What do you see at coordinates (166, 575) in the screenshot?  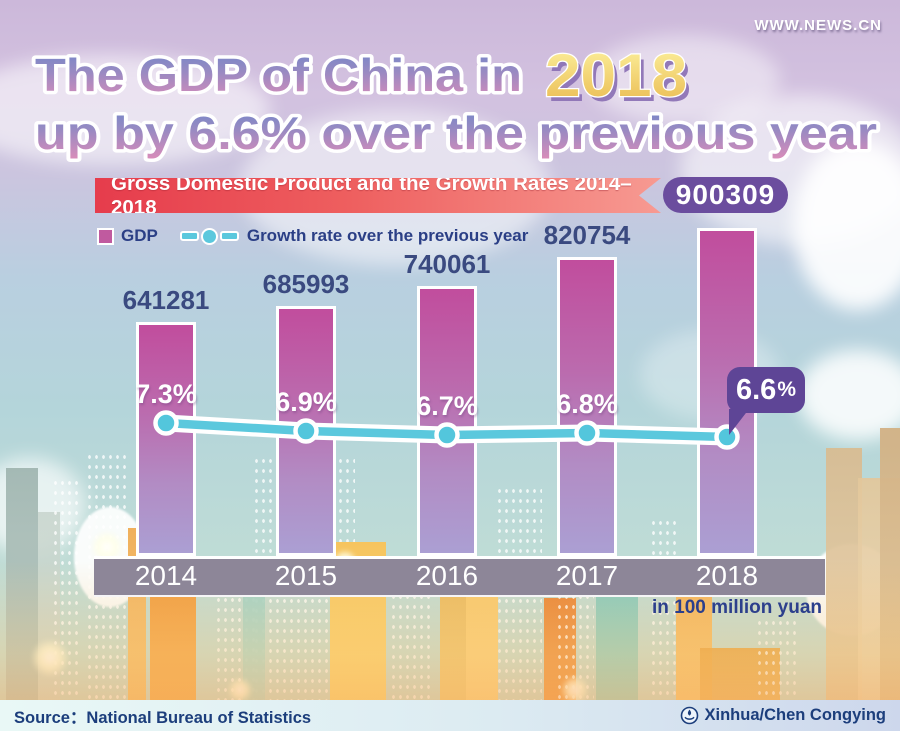 I see `year-label-2014: 2014` at bounding box center [166, 575].